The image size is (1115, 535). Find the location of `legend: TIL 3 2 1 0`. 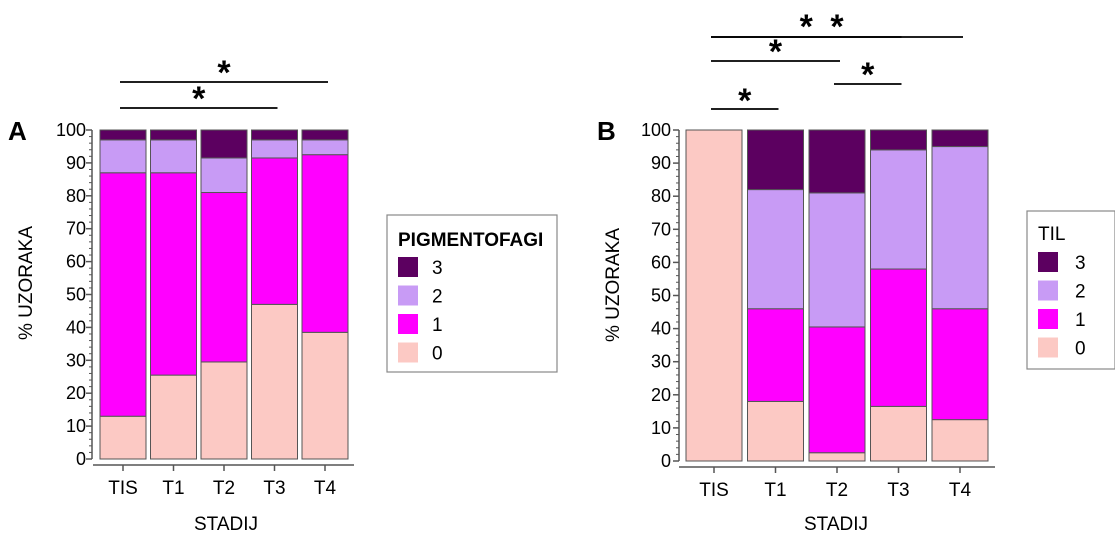

legend: TIL 3 2 1 0 is located at coordinates (1070, 290).